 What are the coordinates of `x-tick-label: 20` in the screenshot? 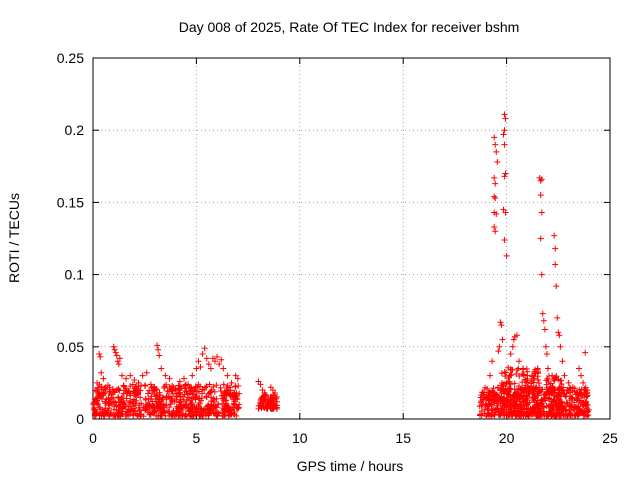 It's located at (507, 438).